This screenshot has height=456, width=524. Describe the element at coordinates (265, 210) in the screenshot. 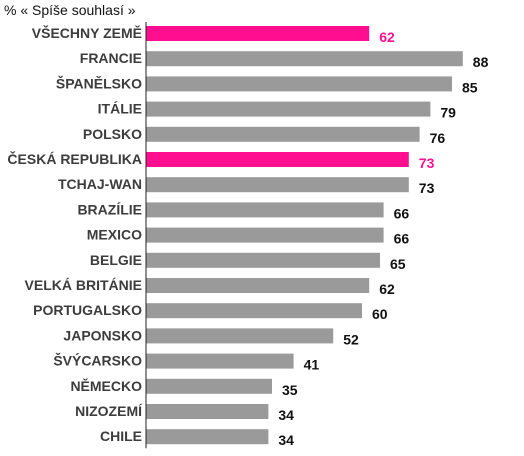

I see `bar-brazilie` at that location.